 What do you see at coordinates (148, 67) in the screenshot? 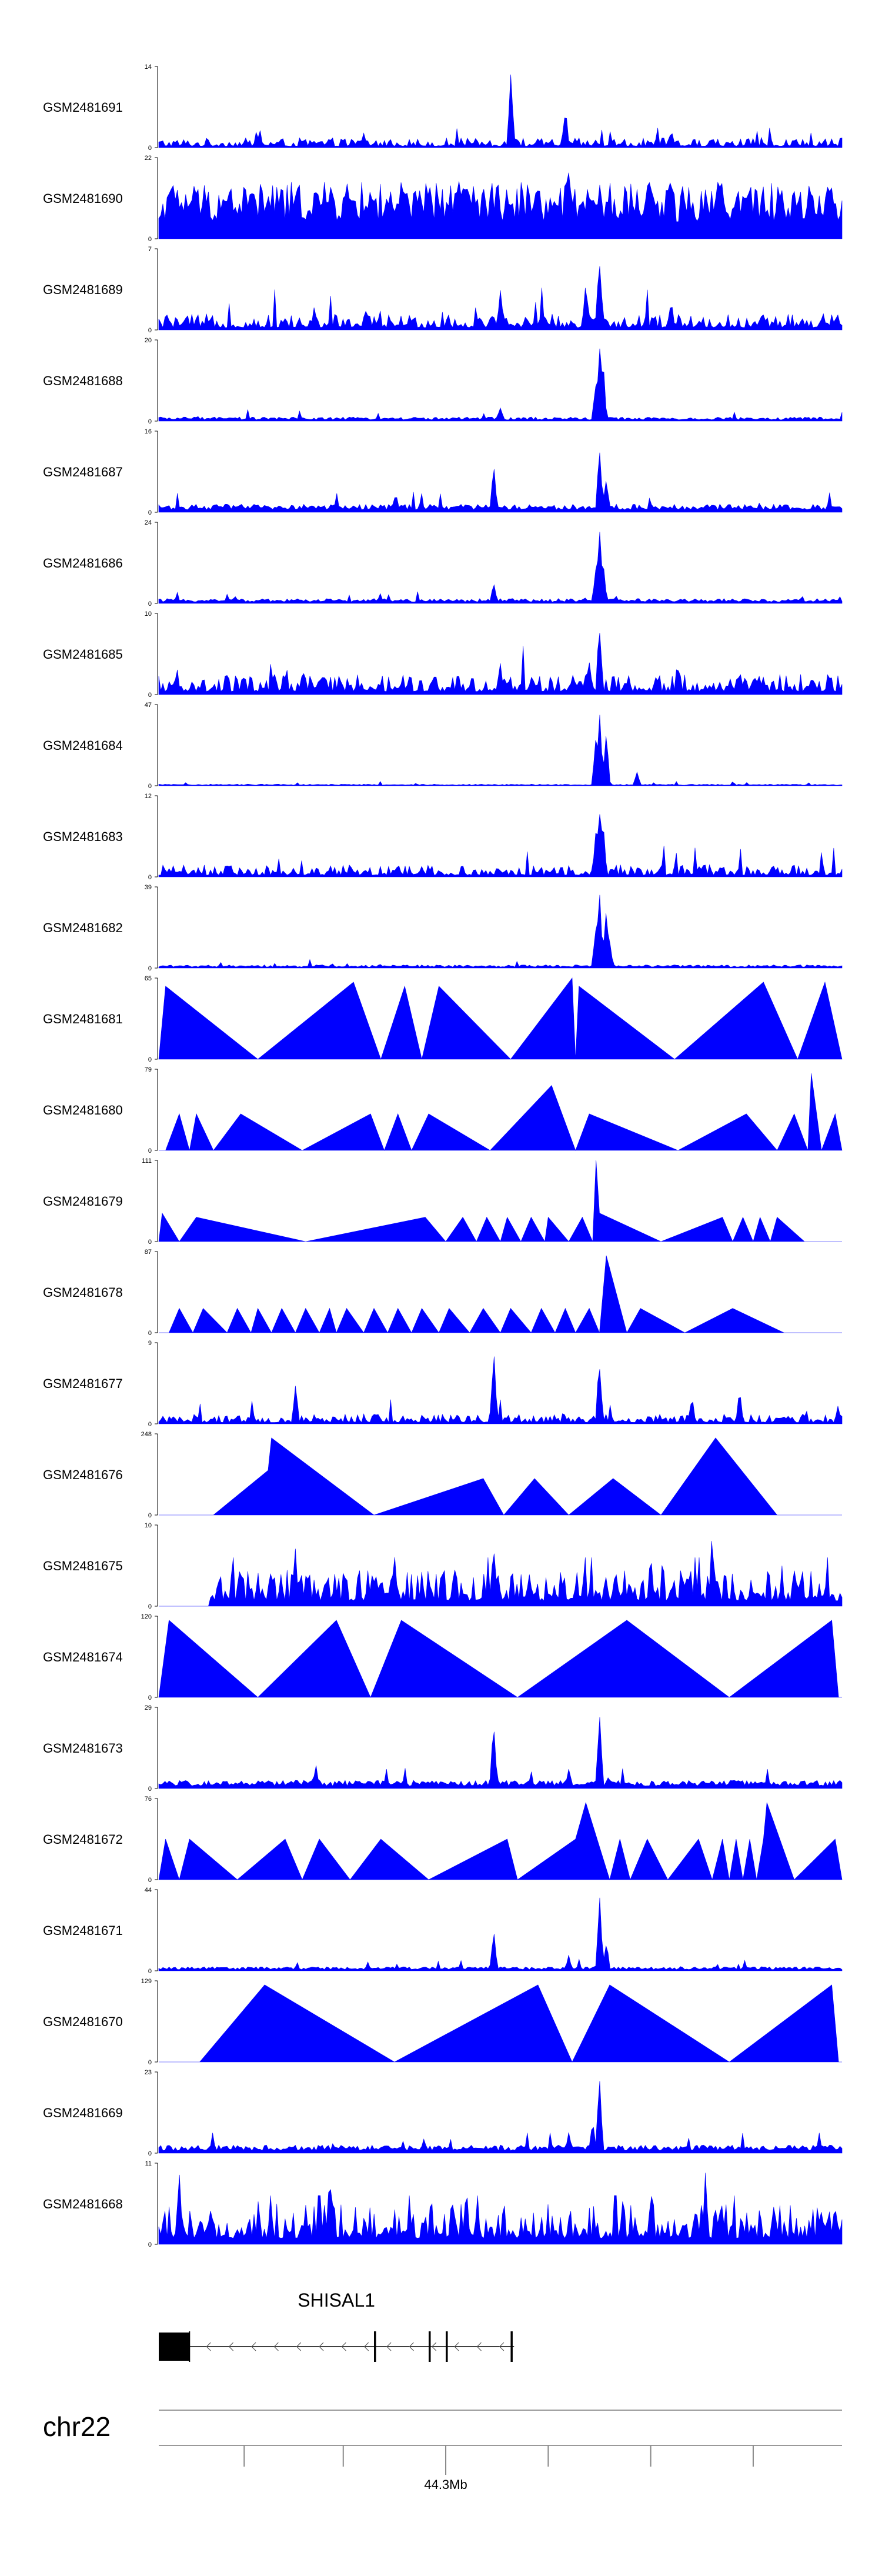
I see `y-max-tick-label: 14` at bounding box center [148, 67].